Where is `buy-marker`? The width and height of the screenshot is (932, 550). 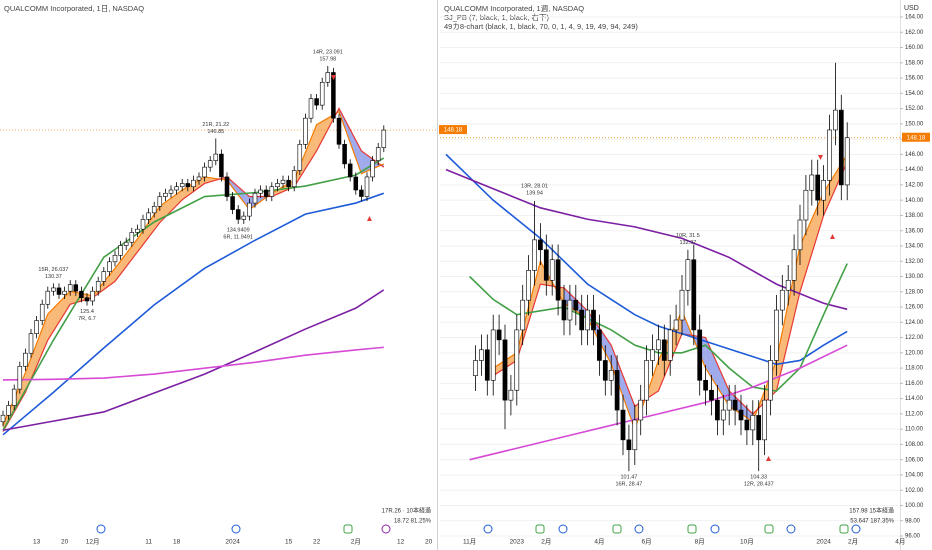 buy-marker is located at coordinates (369, 218).